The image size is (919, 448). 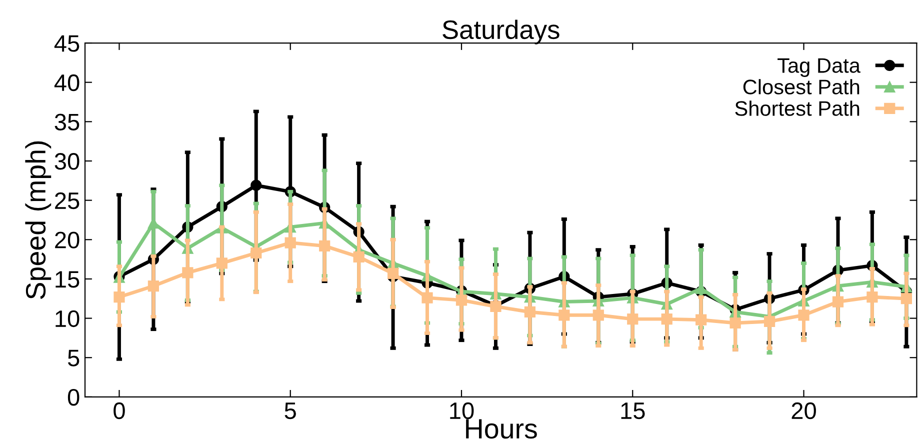 I want to click on x-tick-label: 0, so click(x=119, y=411).